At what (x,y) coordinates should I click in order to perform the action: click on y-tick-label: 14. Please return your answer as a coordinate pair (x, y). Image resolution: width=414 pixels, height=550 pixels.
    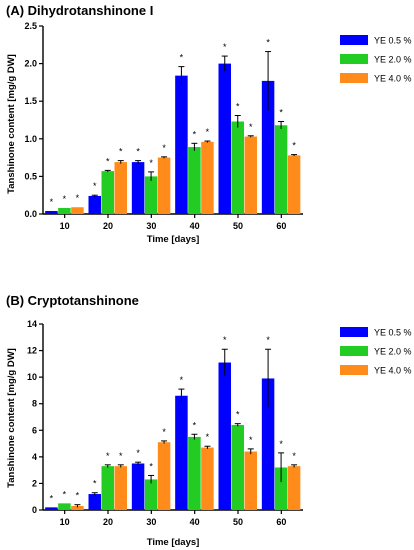
    Looking at the image, I should click on (32, 324).